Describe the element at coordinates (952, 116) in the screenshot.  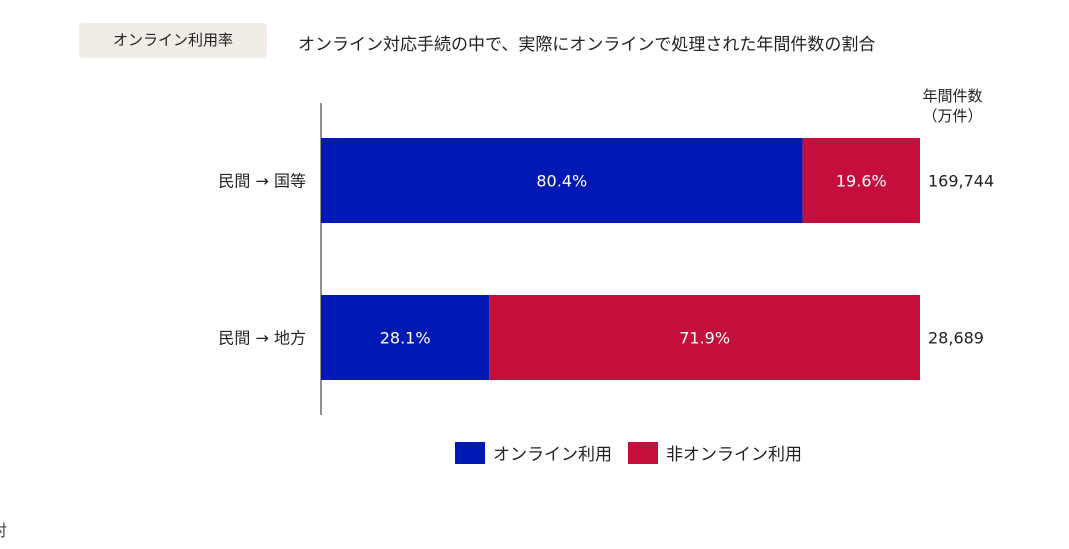
I see `annual-count-header-line2: （万件）` at that location.